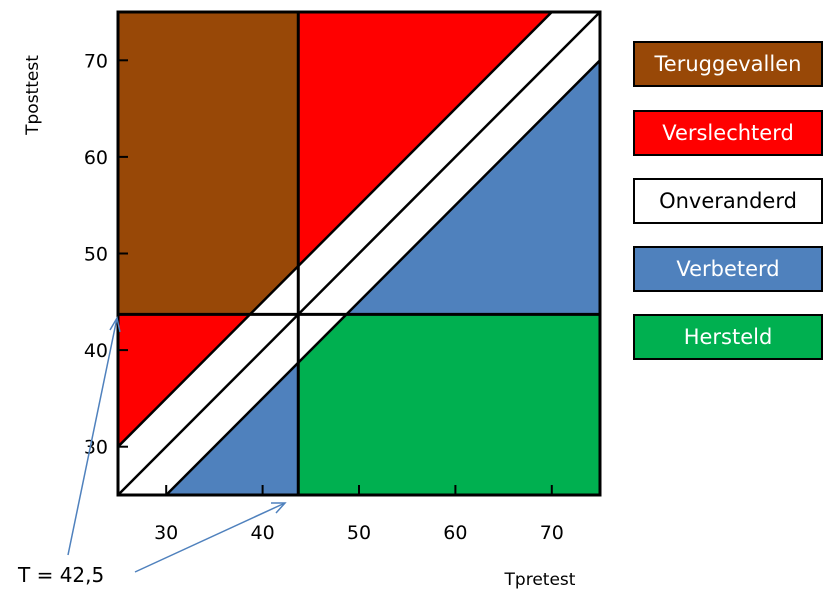  Describe the element at coordinates (449, 404) in the screenshot. I see `region-hersteld` at that location.